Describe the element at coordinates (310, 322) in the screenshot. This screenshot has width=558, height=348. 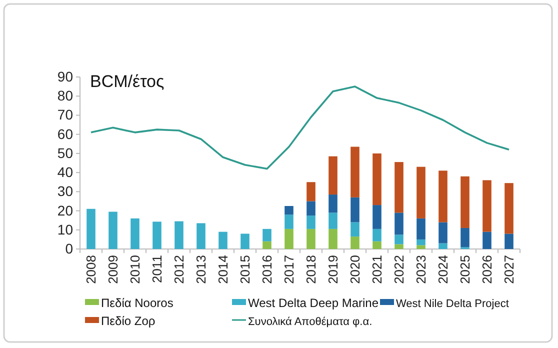
I see `legend-label: Συνολικά Αποθέματα φ.α.` at that location.